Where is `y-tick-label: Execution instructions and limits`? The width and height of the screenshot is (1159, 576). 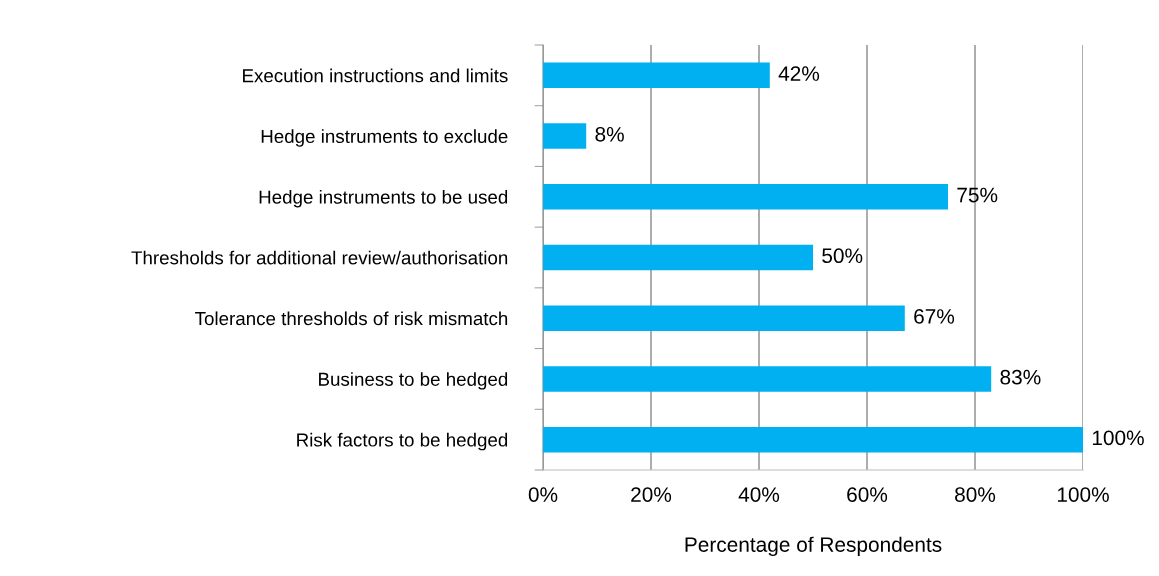
y-tick-label: Execution instructions and limits is located at coordinates (375, 75).